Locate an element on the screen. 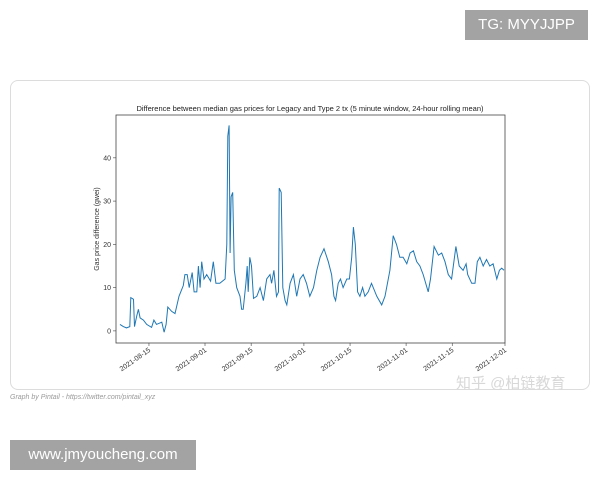 The width and height of the screenshot is (600, 480). x-tick-label: 2021-10-01 is located at coordinates (290, 360).